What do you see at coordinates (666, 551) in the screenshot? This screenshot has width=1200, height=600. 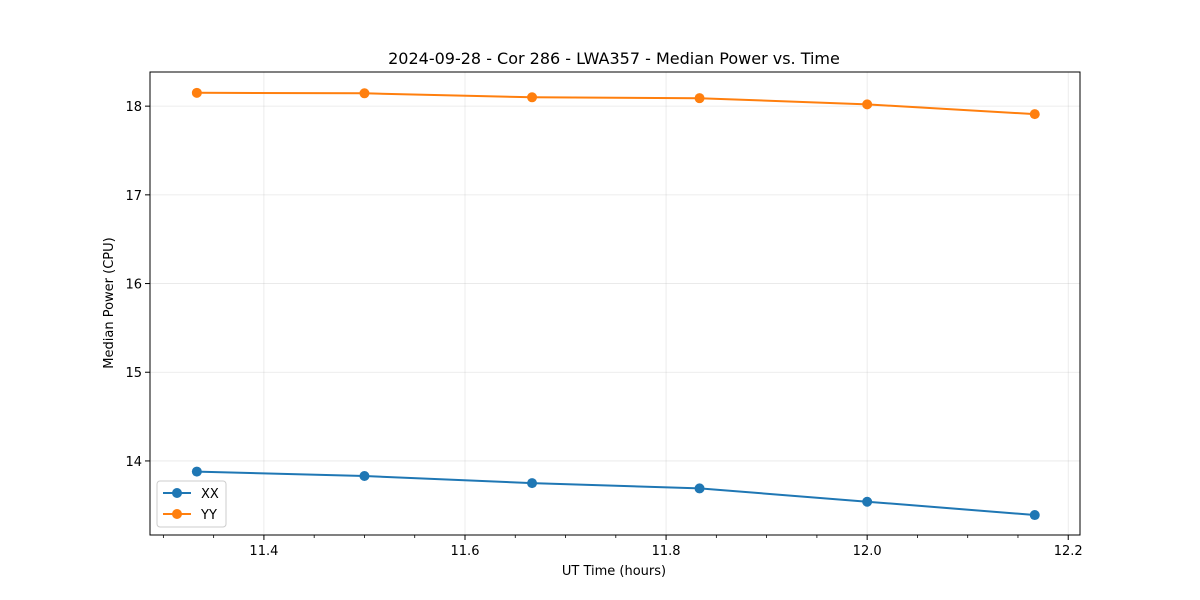 I see `x-tick-label: 11.8` at bounding box center [666, 551].